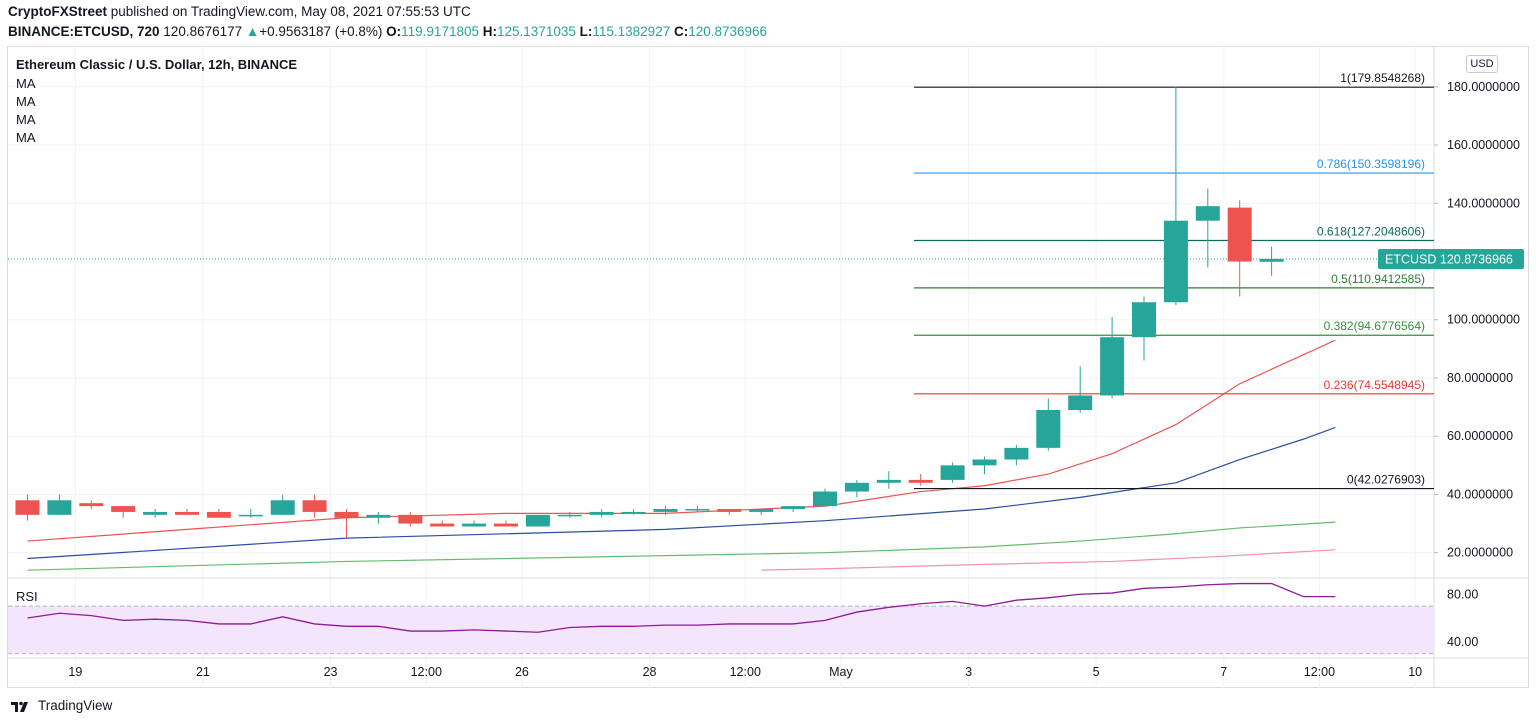 Image resolution: width=1536 pixels, height=727 pixels. Describe the element at coordinates (1462, 594) in the screenshot. I see `rsi-axis-label: 80.00` at that location.